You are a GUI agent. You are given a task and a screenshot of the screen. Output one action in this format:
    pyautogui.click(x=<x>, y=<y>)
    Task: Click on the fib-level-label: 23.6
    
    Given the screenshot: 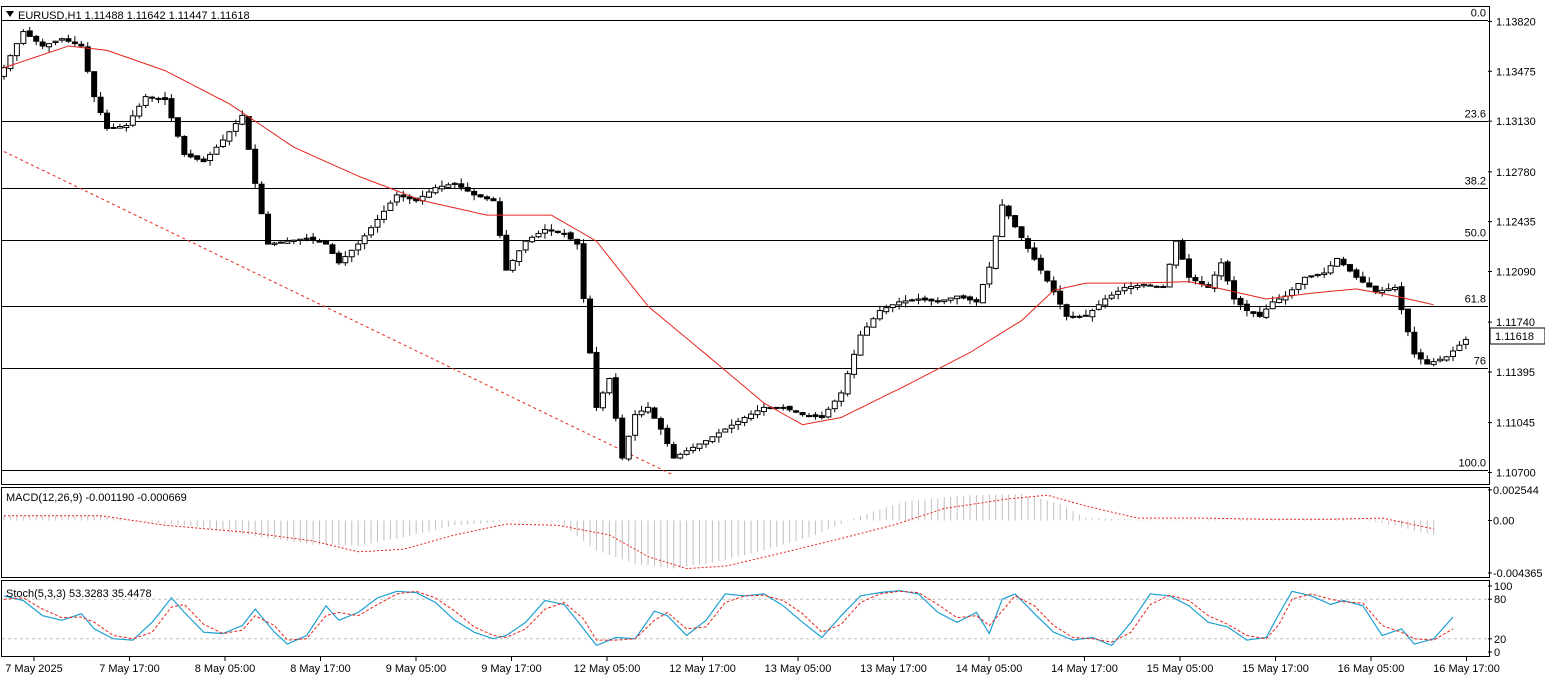 What is the action you would take?
    pyautogui.click(x=1475, y=115)
    